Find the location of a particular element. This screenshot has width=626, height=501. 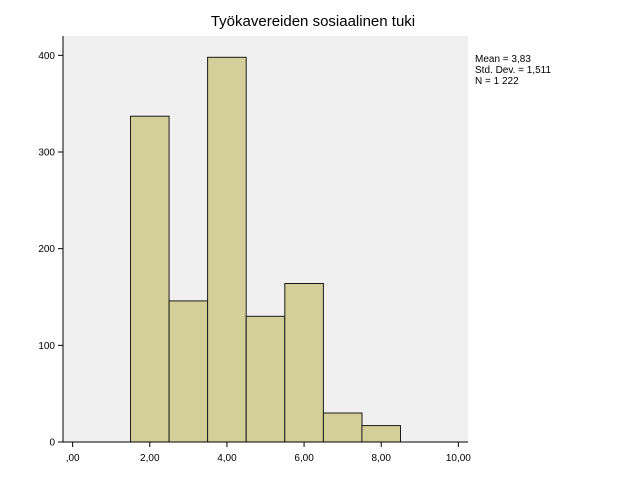

x-tick-label: 4,00 is located at coordinates (227, 458).